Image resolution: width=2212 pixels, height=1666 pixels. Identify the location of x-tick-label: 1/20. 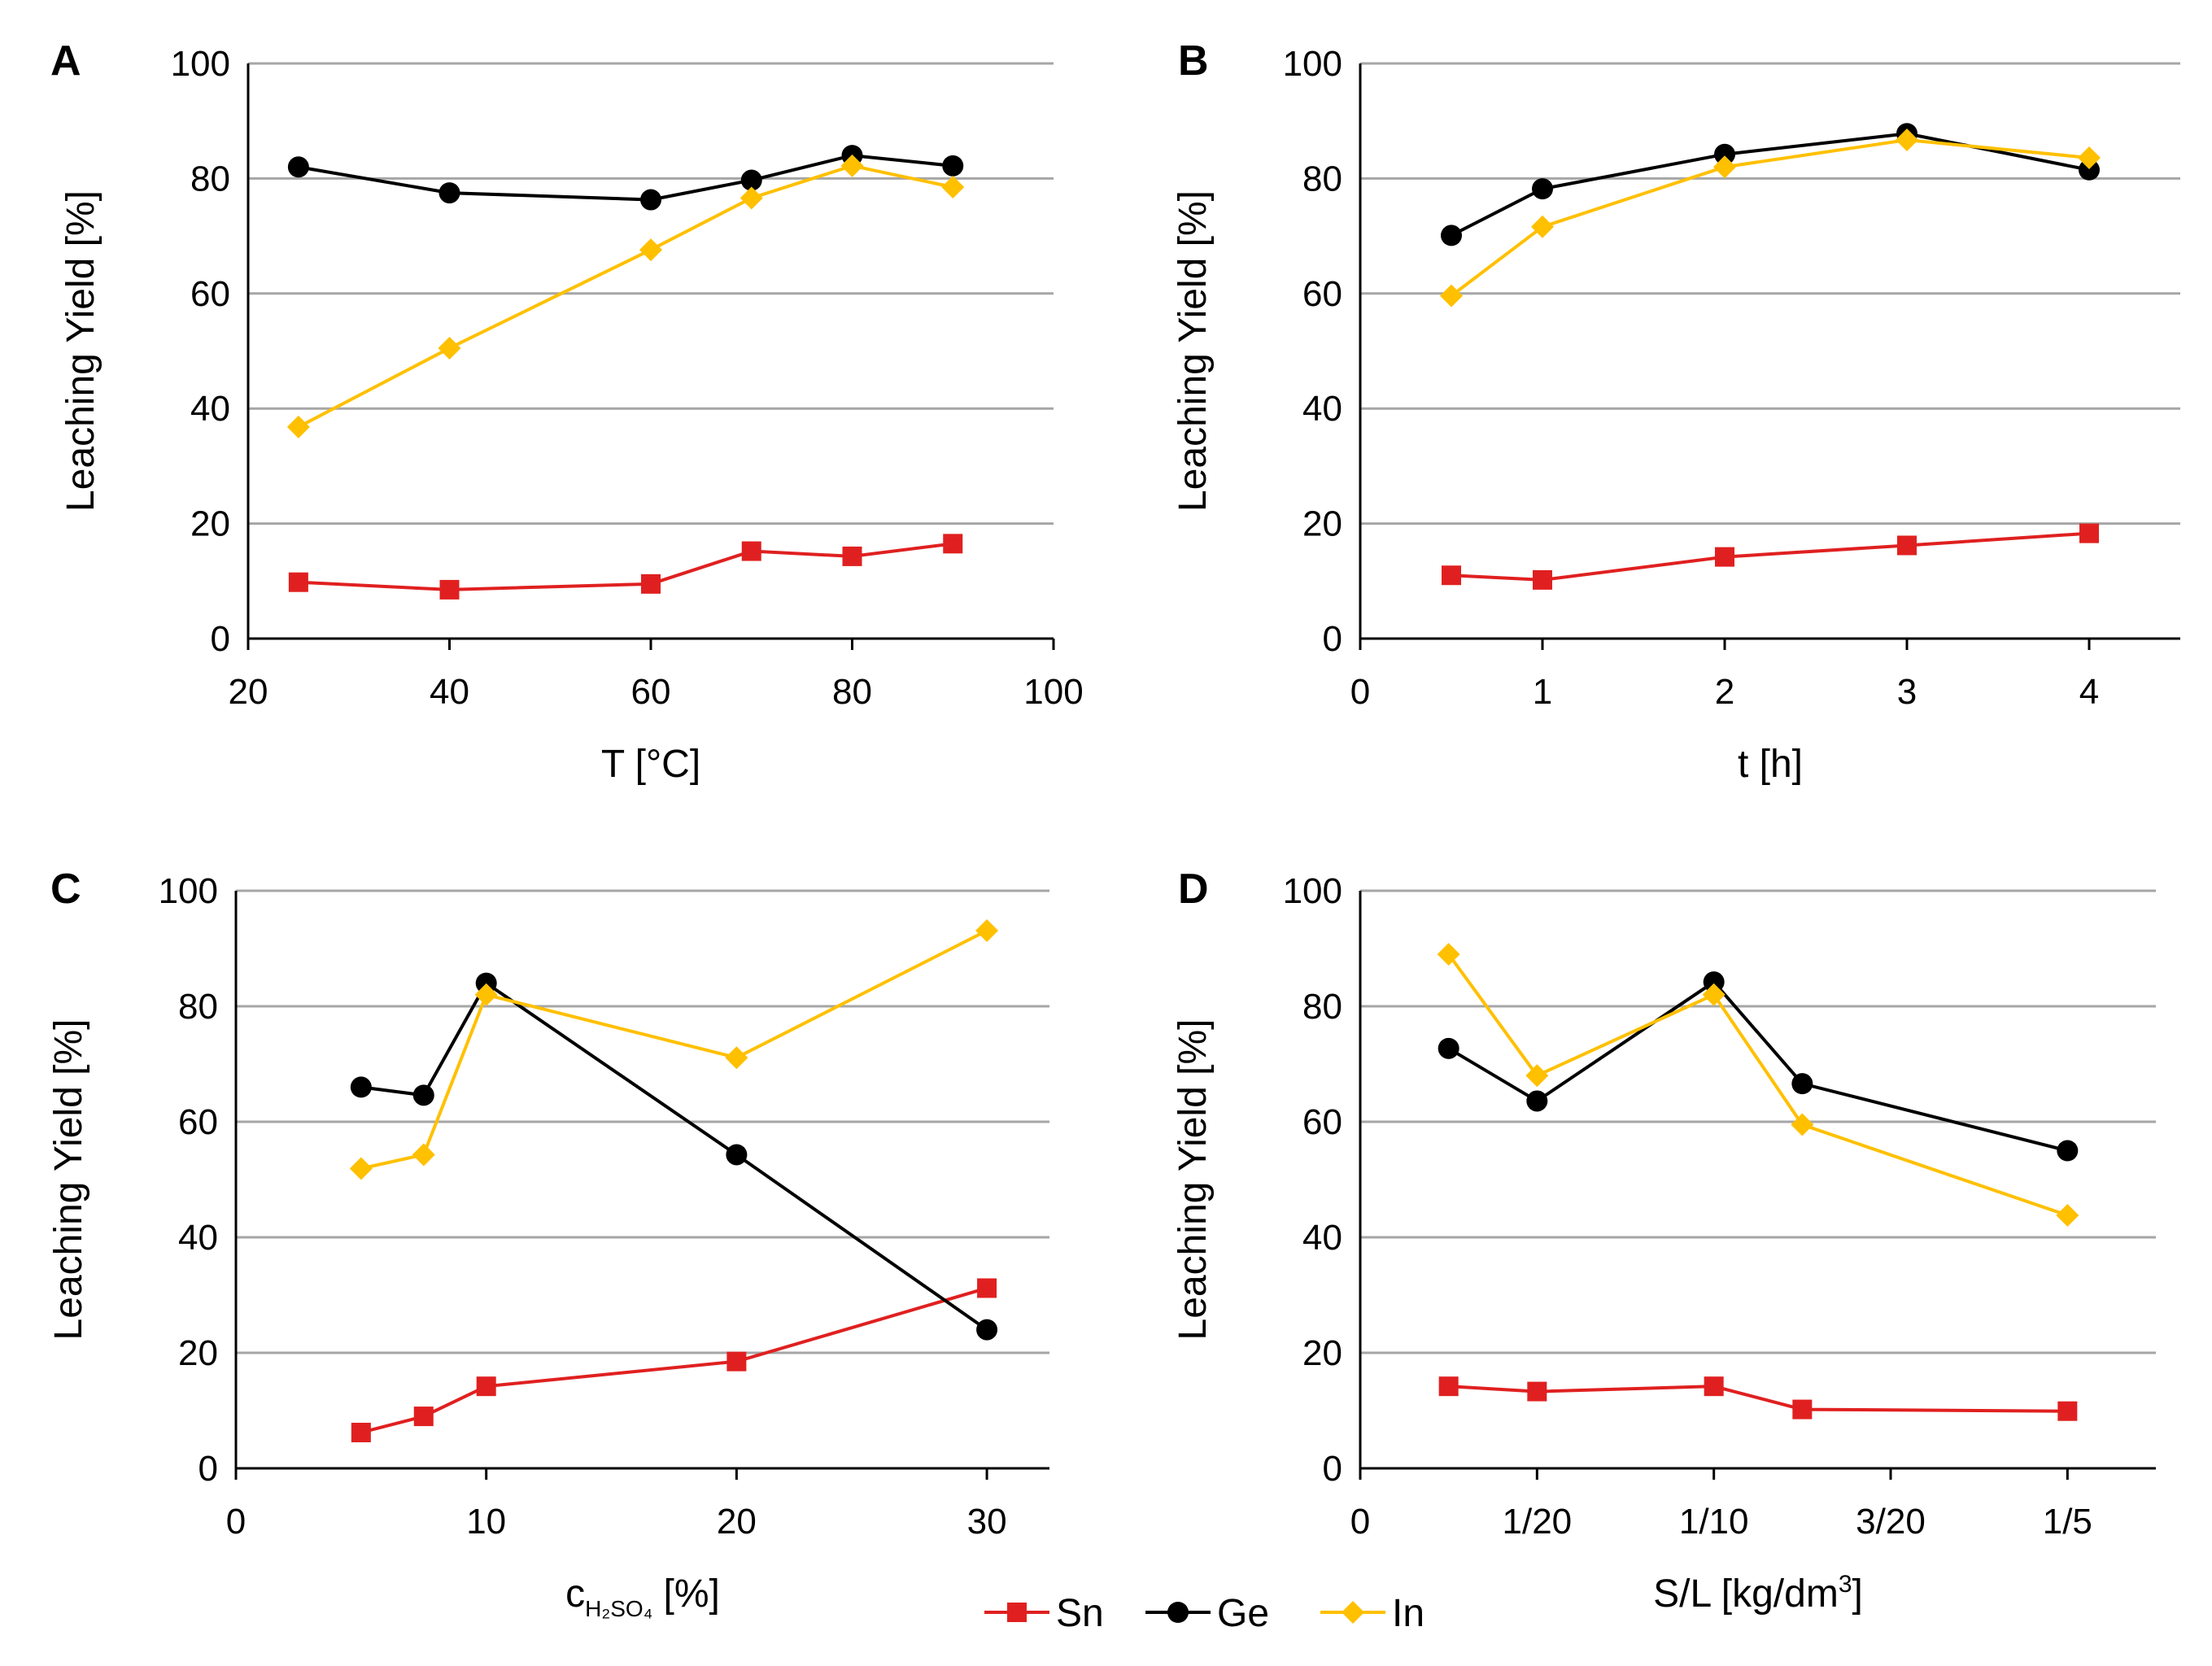
(1538, 1522).